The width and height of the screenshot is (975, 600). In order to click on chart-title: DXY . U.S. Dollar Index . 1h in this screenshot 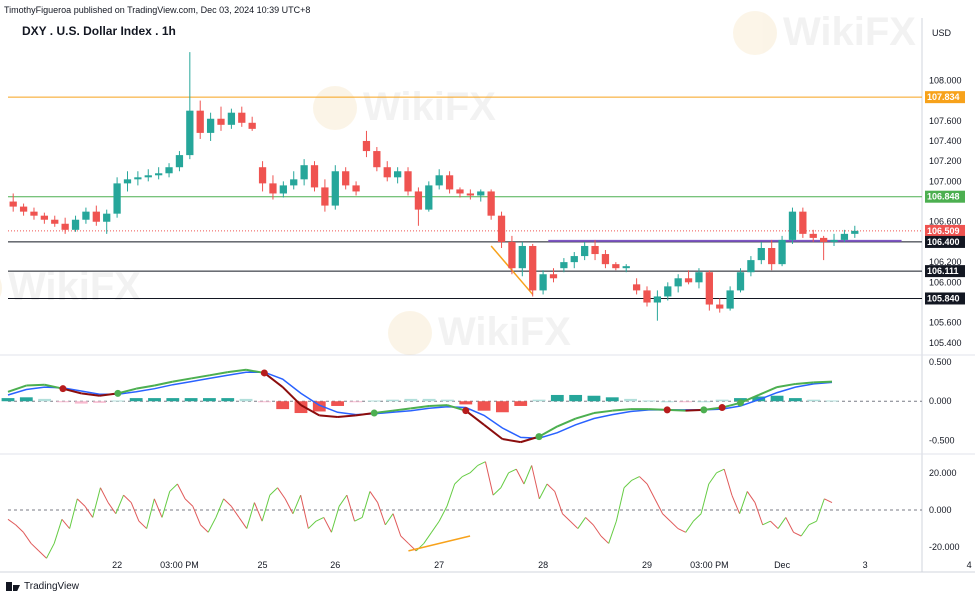, I will do `click(99, 31)`.